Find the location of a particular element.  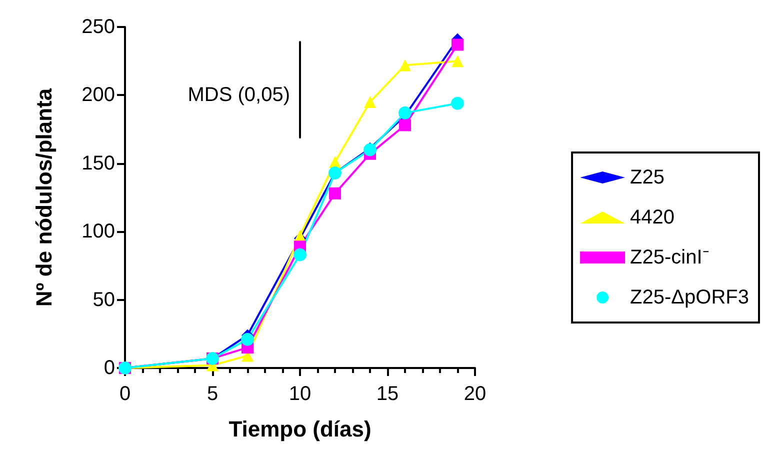

legend-label: Z25-cinI⁻ is located at coordinates (670, 257).